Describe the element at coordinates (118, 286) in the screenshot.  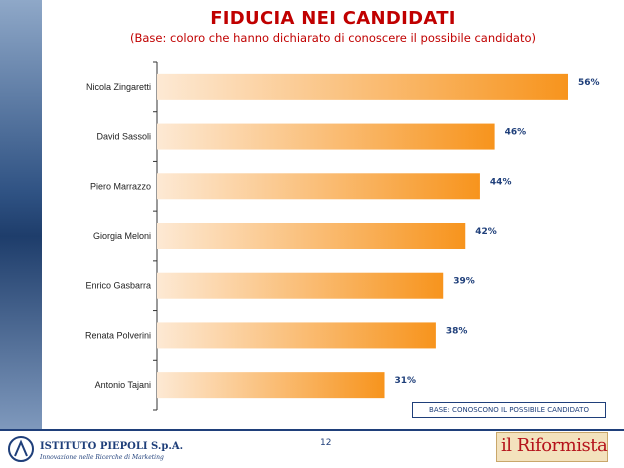
I see `category-label: Enrico Gasbarra` at that location.